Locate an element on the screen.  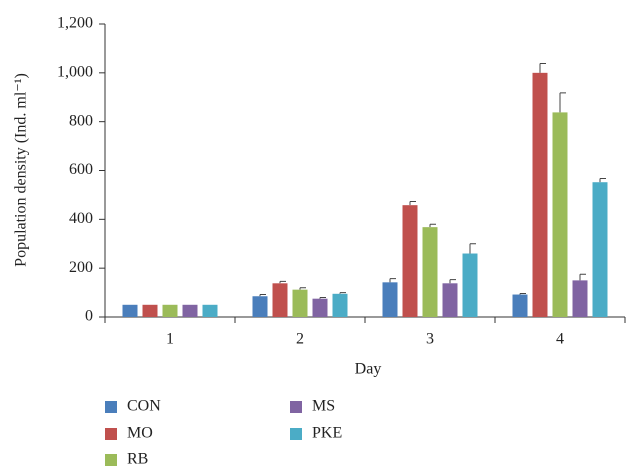
legend-label: RB is located at coordinates (137, 459).